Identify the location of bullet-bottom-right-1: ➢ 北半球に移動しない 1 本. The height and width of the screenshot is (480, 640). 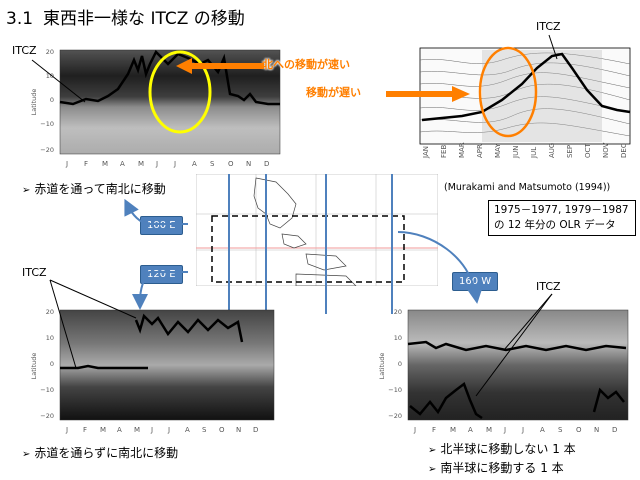
(502, 449).